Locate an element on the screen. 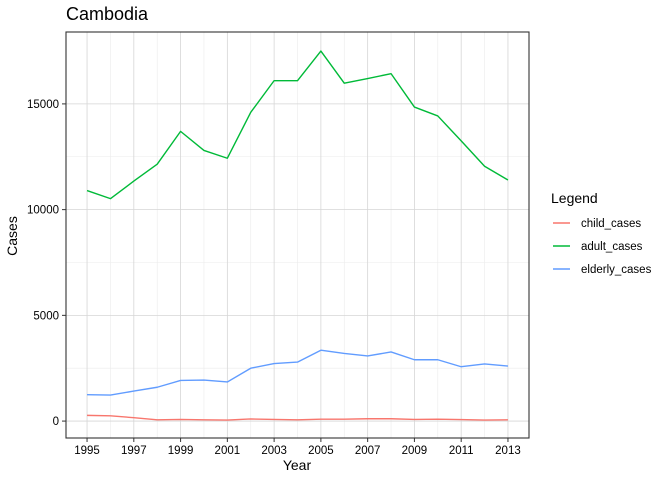 This screenshot has width=672, height=480. x-tick-label: 2011 is located at coordinates (461, 451).